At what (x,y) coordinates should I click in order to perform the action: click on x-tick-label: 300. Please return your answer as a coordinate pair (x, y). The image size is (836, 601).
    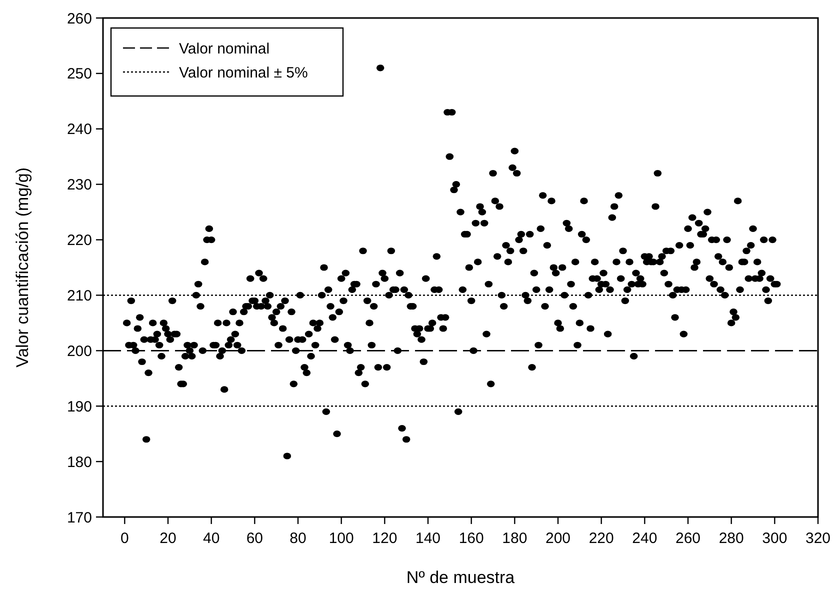
    Looking at the image, I should click on (775, 538).